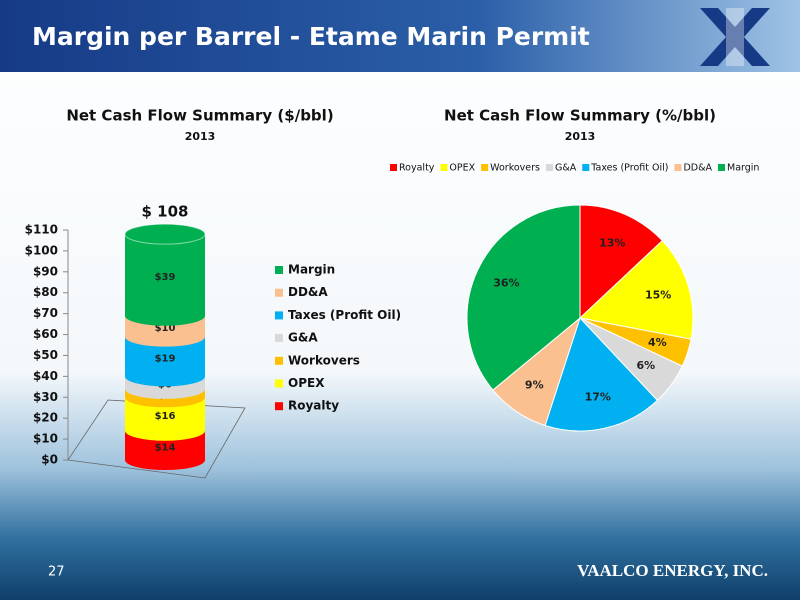 This screenshot has width=800, height=600. I want to click on value-label: 17%, so click(598, 396).